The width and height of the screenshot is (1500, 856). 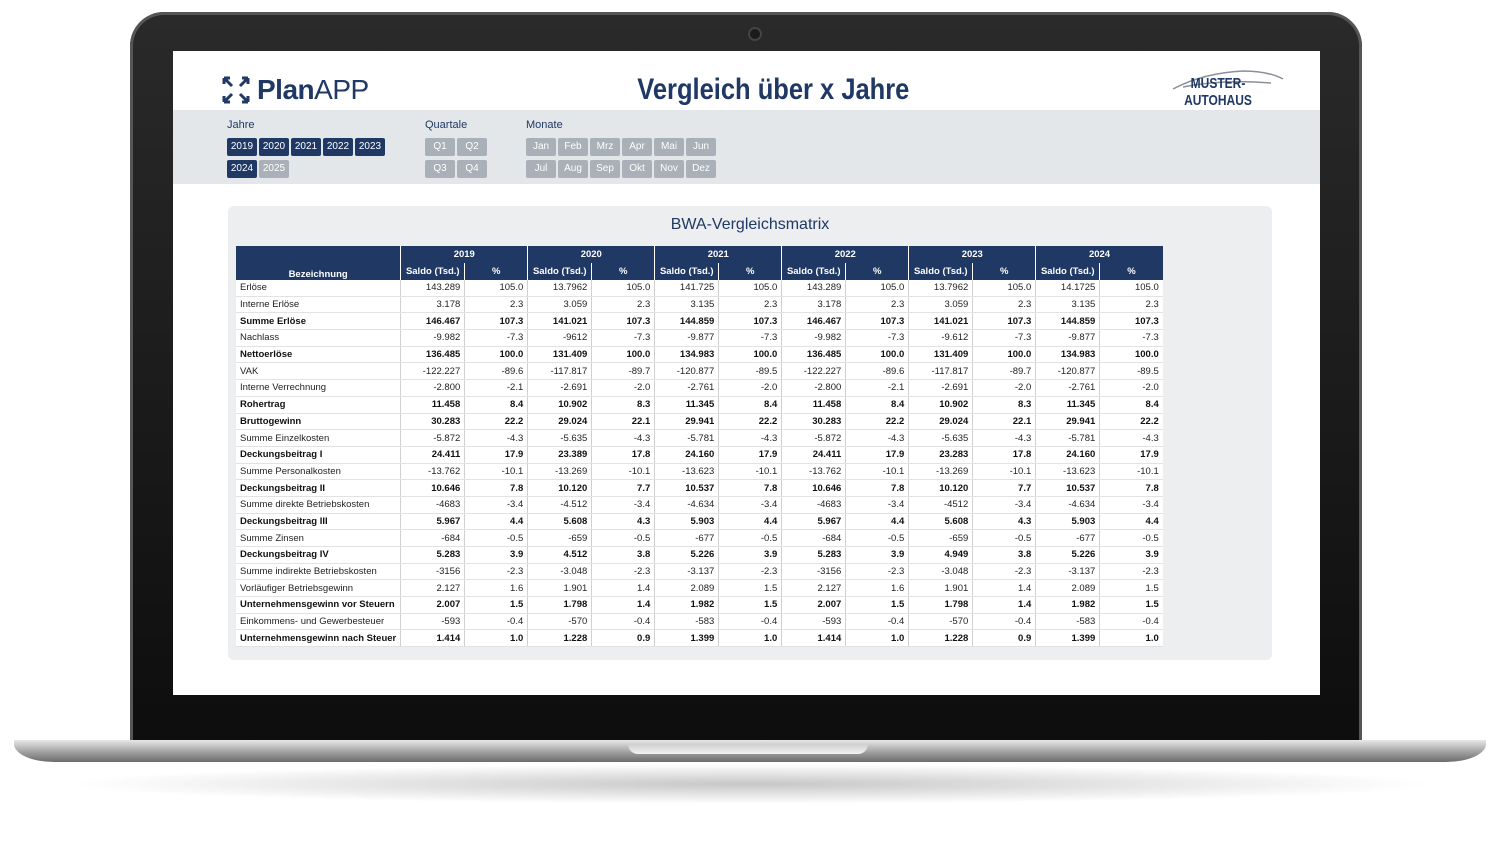 What do you see at coordinates (472, 169) in the screenshot?
I see `filter-button: Q4` at bounding box center [472, 169].